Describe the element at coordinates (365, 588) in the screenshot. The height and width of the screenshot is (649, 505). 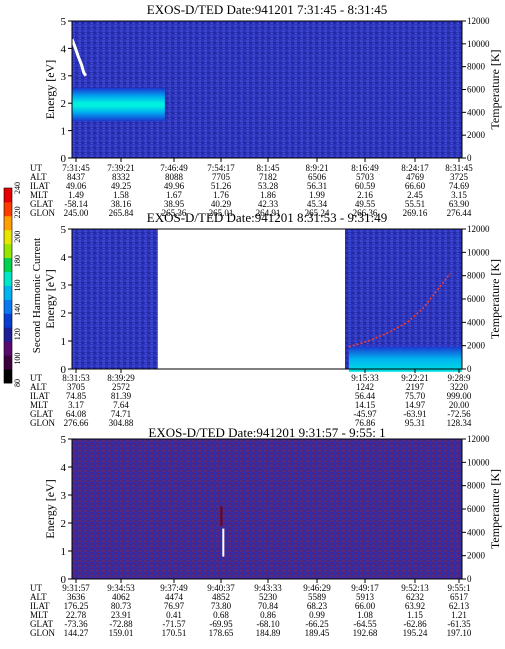
I see `ut-value: 9:49:17` at that location.